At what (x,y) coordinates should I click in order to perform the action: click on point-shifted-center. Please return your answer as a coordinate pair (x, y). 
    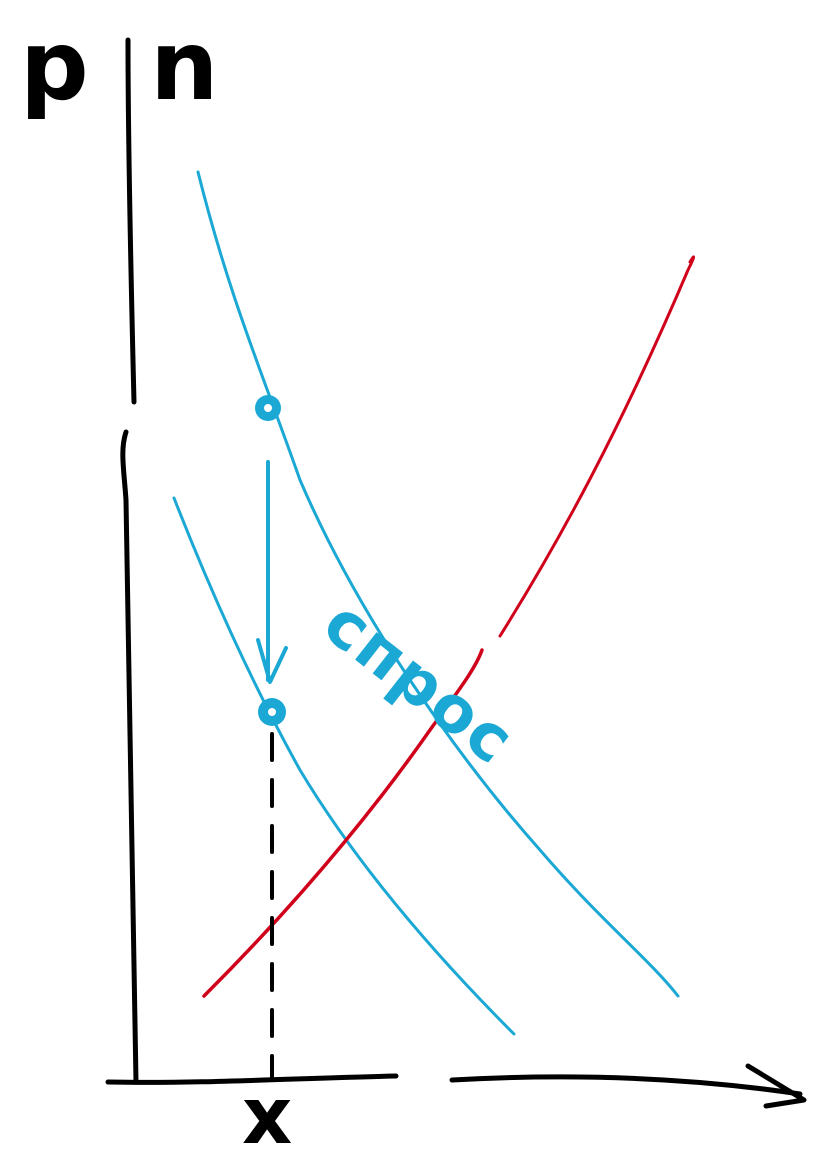
    Looking at the image, I should click on (272, 712).